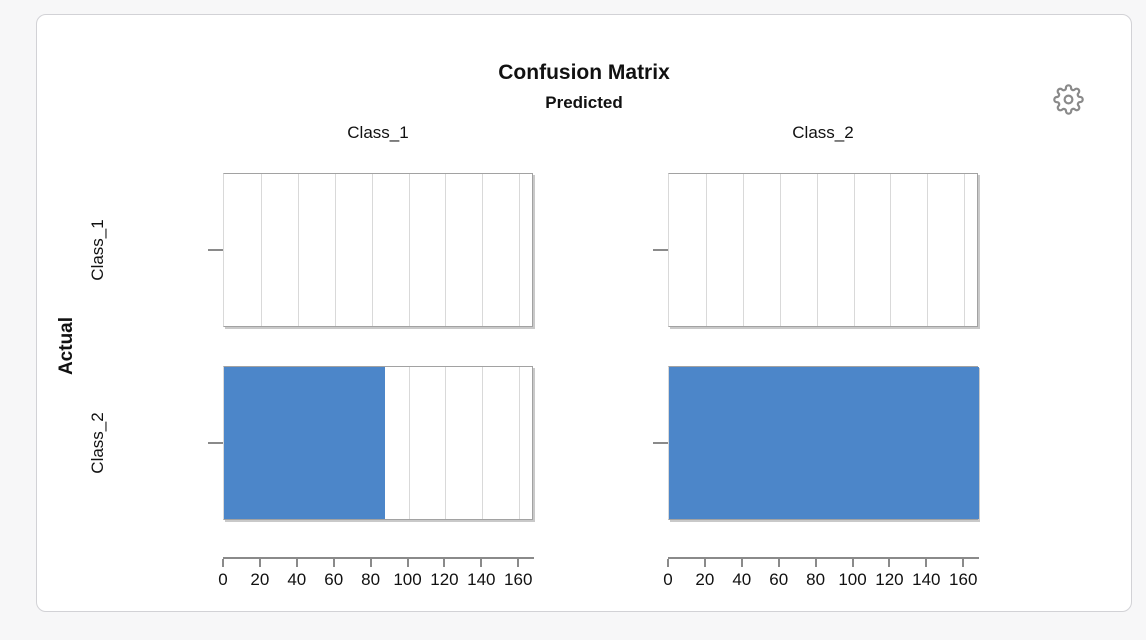  I want to click on predicted-axis-label: Predicted, so click(584, 102).